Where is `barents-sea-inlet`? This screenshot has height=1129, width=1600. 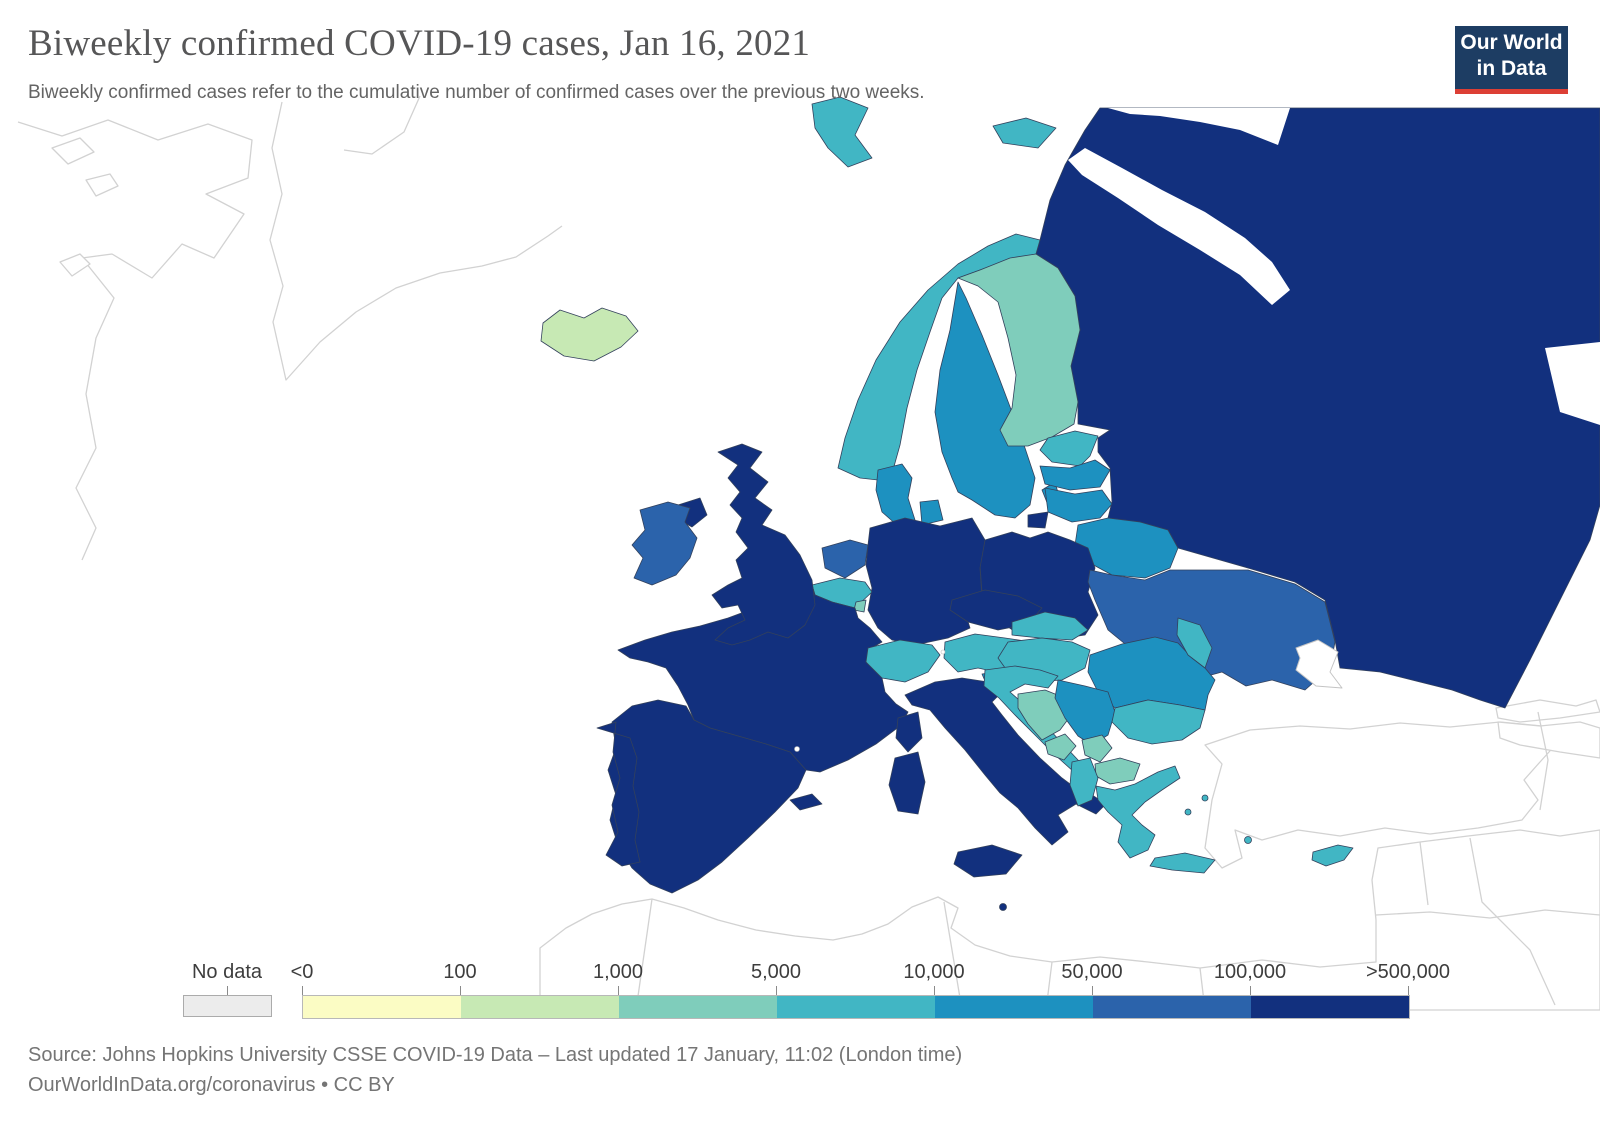 barents-sea-inlet is located at coordinates (1199, 126).